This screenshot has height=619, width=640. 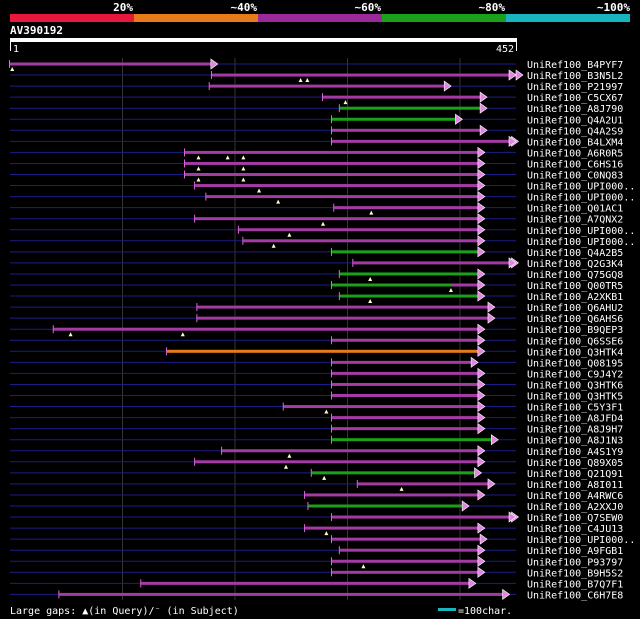 What do you see at coordinates (316, 153) in the screenshot?
I see `hit-row: UniRef100_A6R0R5` at bounding box center [316, 153].